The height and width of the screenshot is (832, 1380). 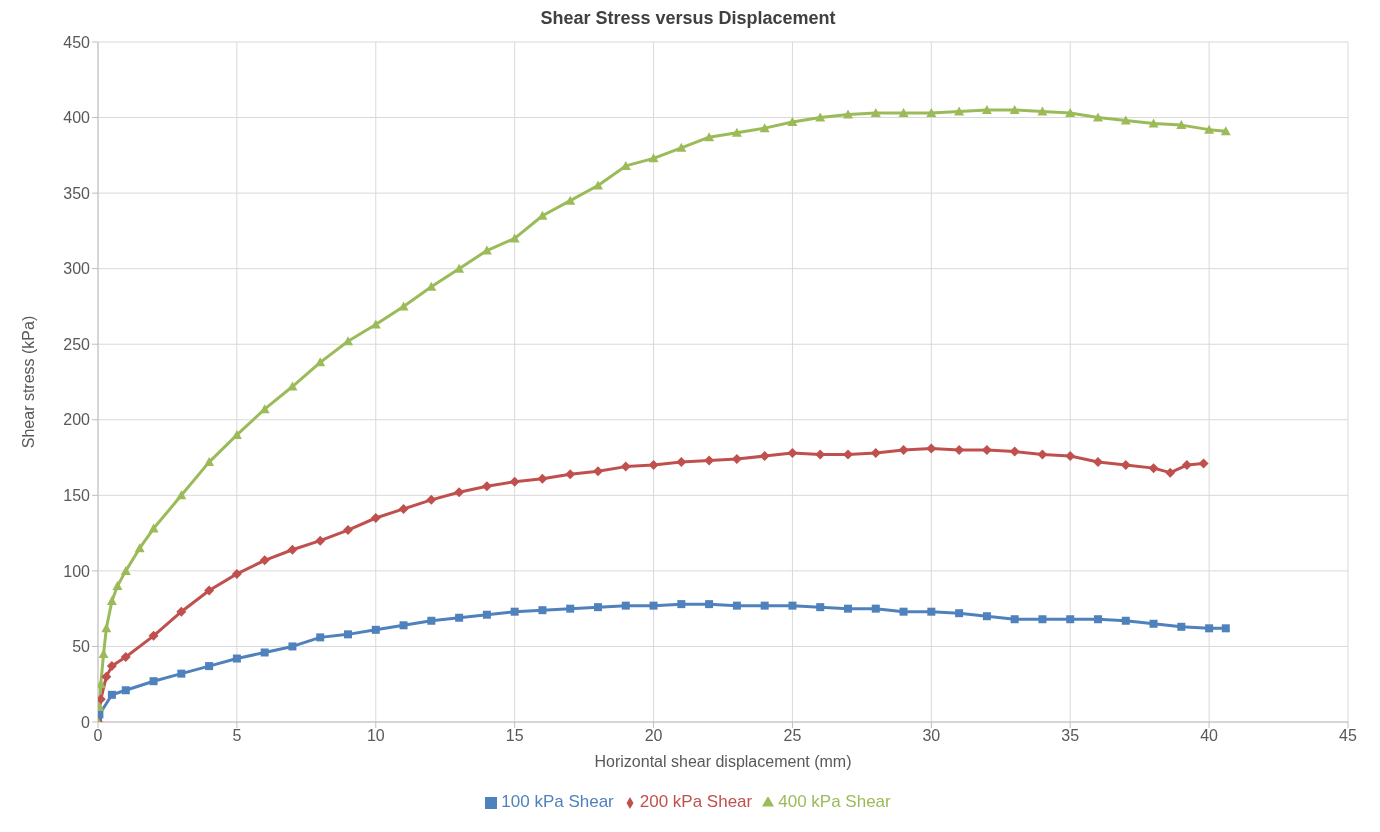 What do you see at coordinates (514, 736) in the screenshot?
I see `x-tick-label: 15` at bounding box center [514, 736].